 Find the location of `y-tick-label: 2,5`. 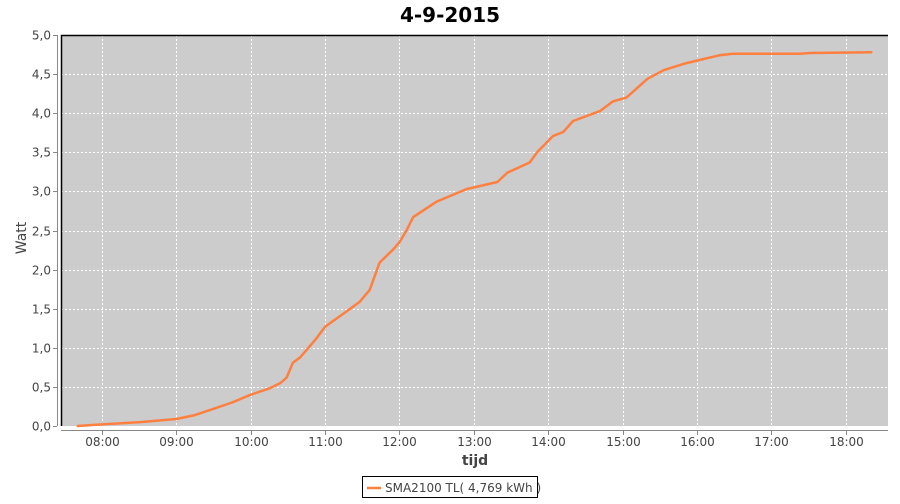

y-tick-label: 2,5 is located at coordinates (41, 232).